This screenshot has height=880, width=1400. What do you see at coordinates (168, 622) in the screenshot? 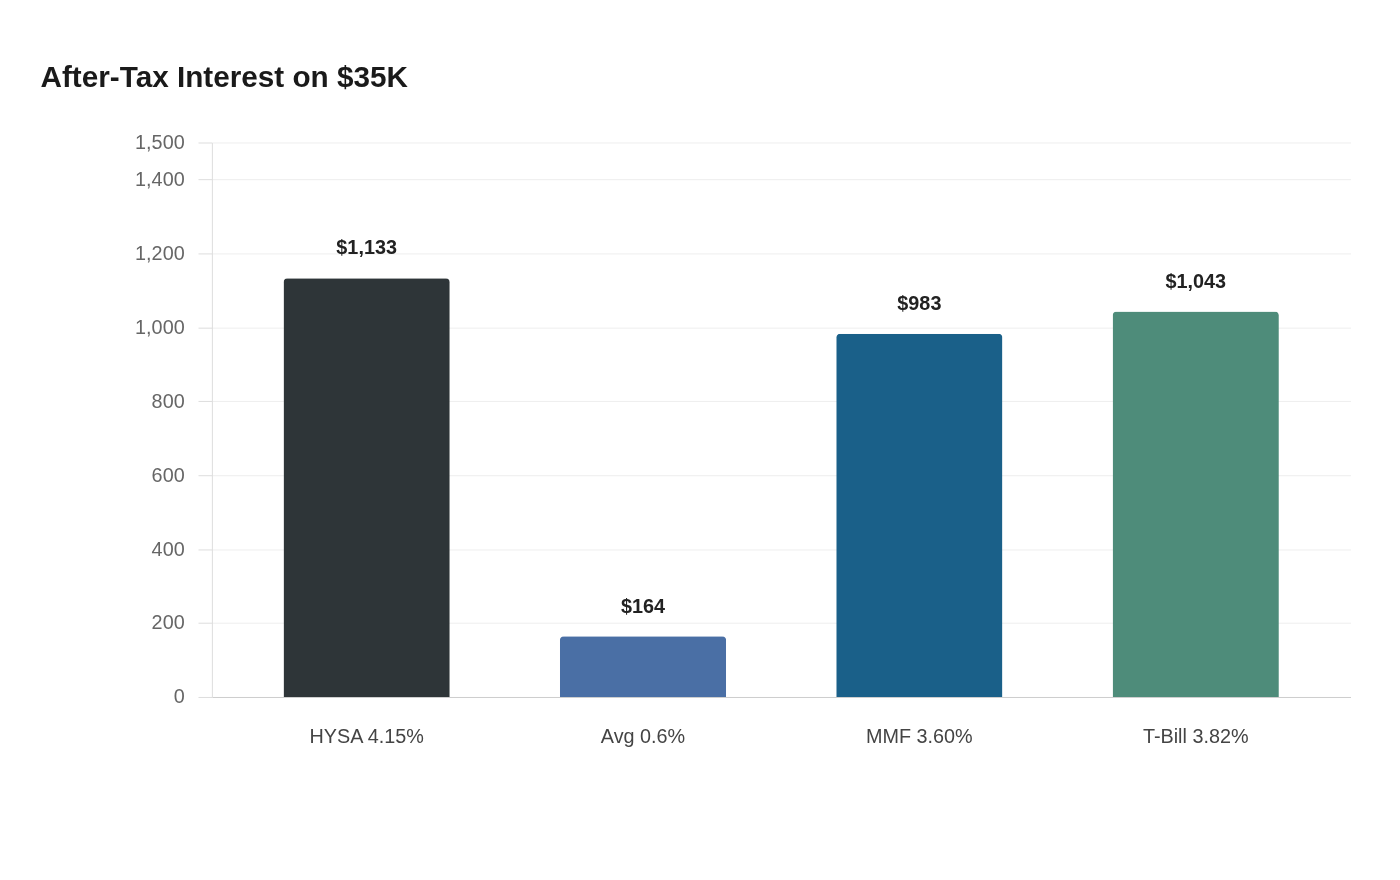
I see `y-tick-label: 200` at bounding box center [168, 622].